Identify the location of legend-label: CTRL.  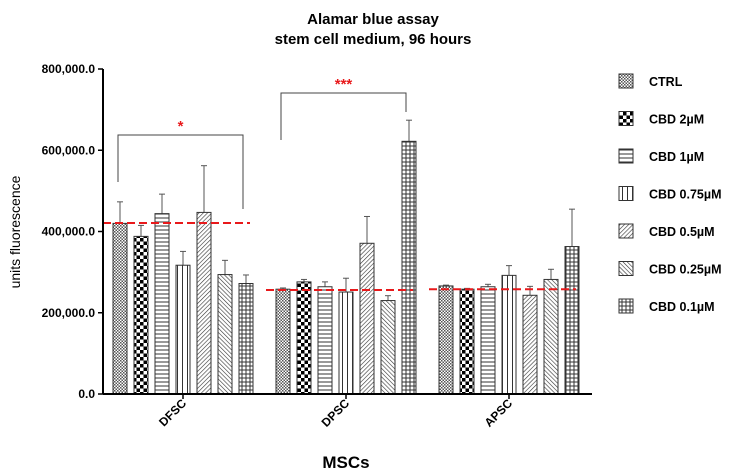
(666, 82).